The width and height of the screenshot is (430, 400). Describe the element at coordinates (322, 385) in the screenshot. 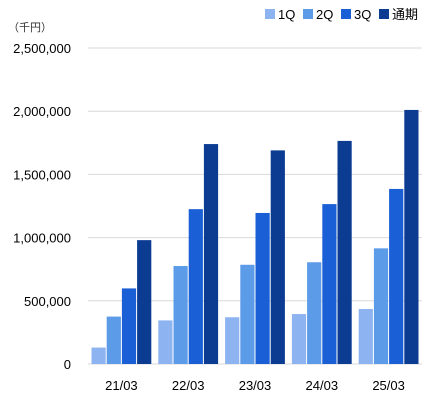

I see `x-category-label: 24/03` at that location.